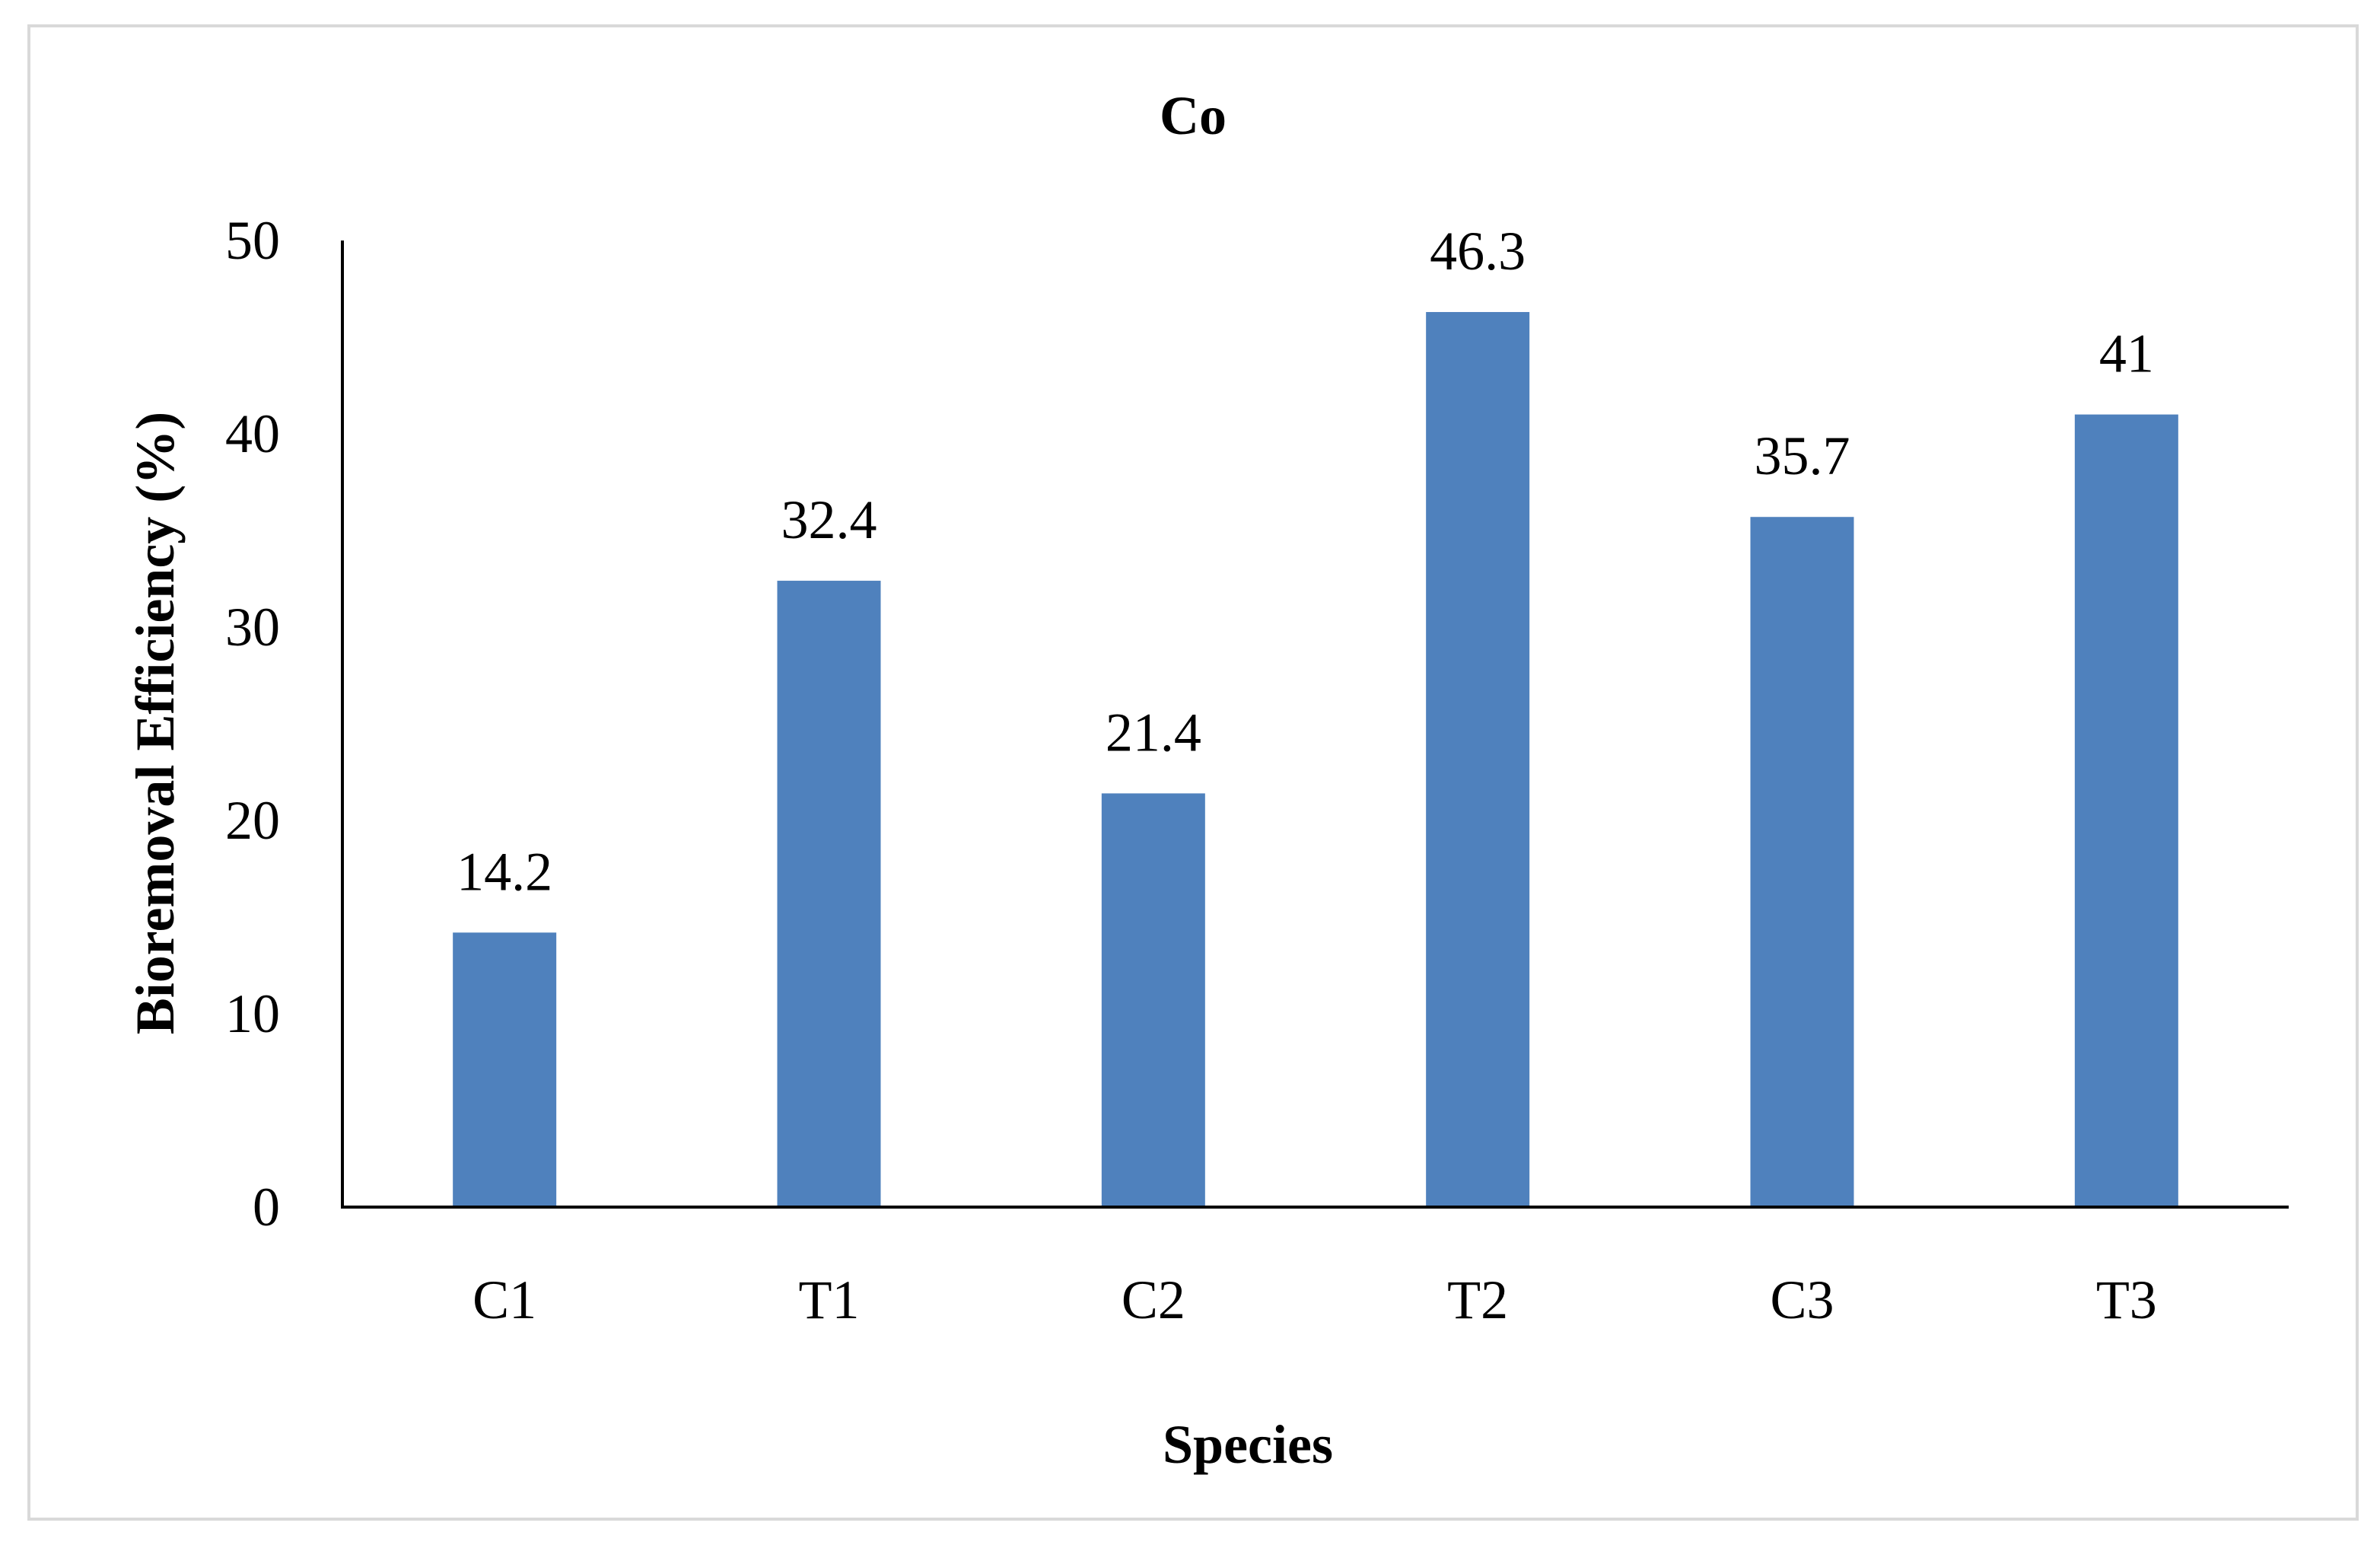  I want to click on bar-t1, so click(829, 894).